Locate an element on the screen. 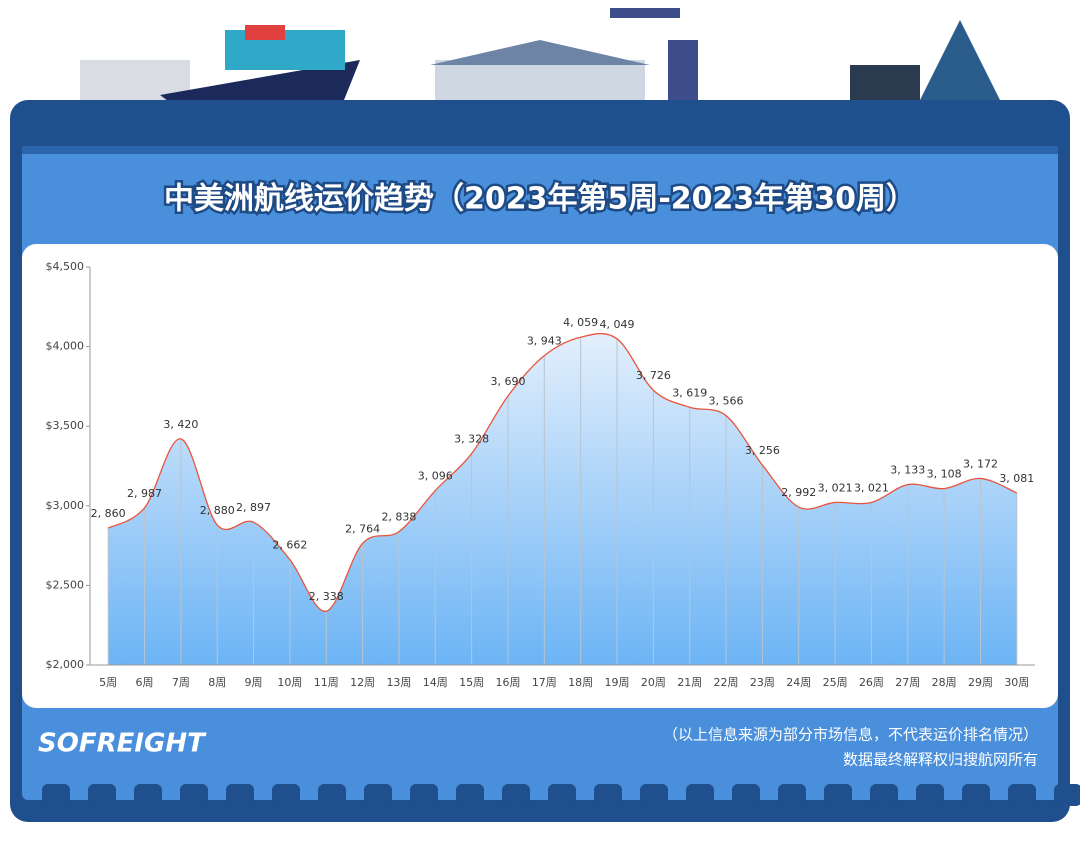 The height and width of the screenshot is (845, 1080). tabs is located at coordinates (561, 795).